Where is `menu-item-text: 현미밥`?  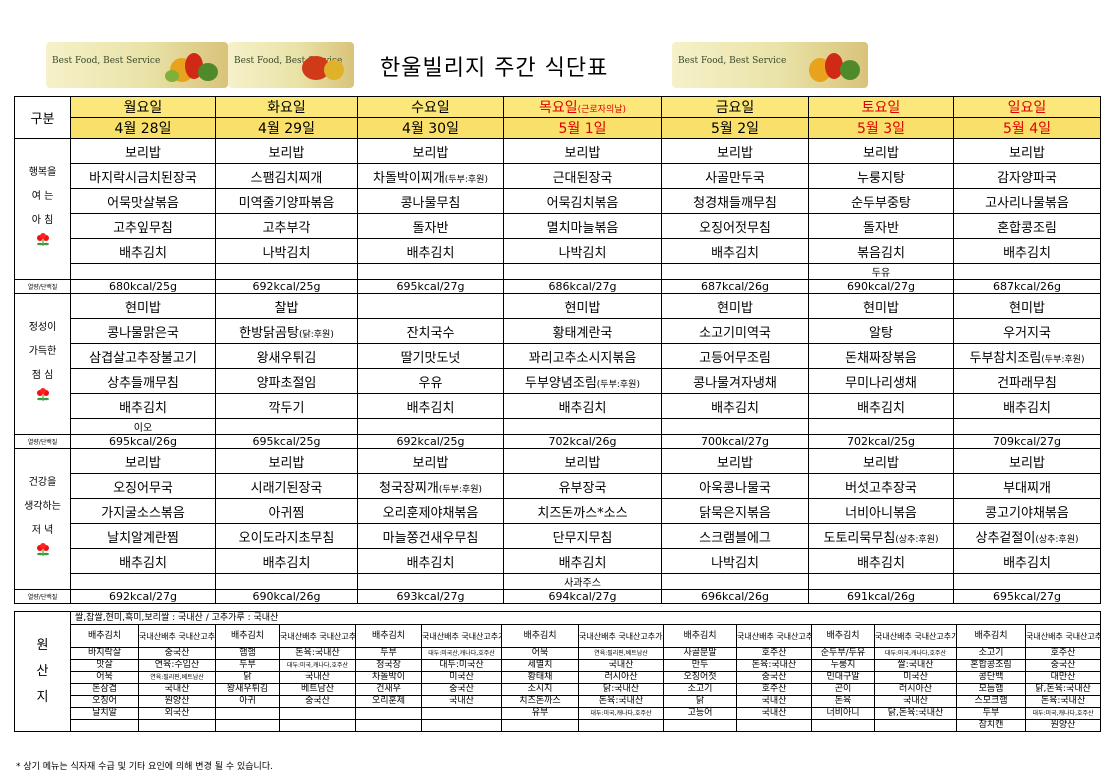 menu-item-text: 현미밥 is located at coordinates (881, 308).